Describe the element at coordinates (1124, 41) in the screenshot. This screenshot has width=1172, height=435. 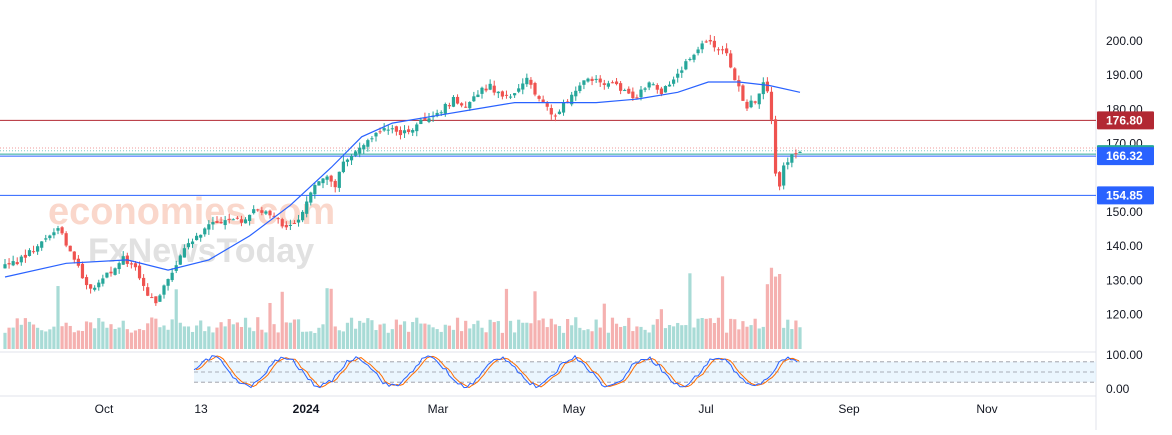
I see `price-tick-label: 200.00` at that location.